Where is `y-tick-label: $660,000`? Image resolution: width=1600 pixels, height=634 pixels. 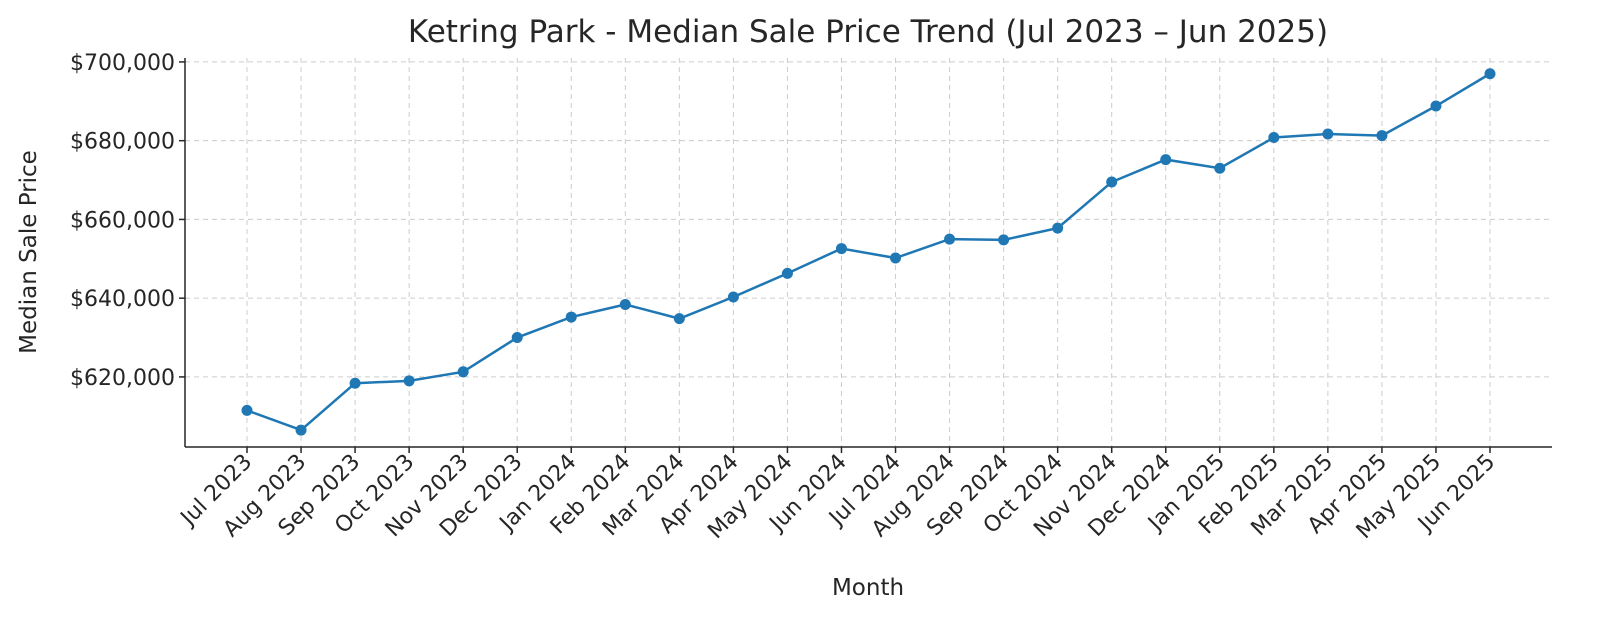
y-tick-label: $660,000 is located at coordinates (122, 220).